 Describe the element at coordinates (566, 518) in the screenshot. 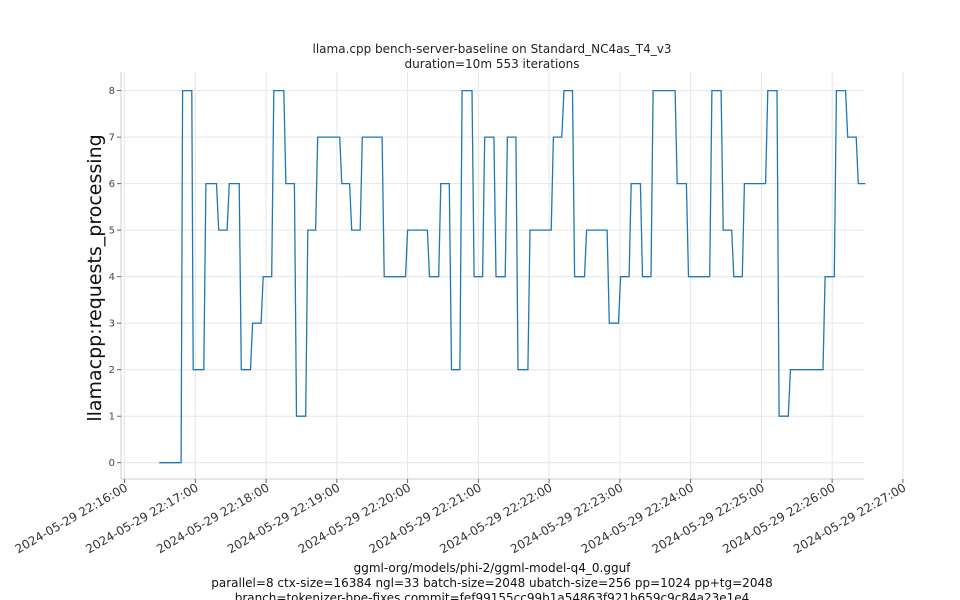

I see `x-tick-label: 2024-05-29 22:23:00` at that location.